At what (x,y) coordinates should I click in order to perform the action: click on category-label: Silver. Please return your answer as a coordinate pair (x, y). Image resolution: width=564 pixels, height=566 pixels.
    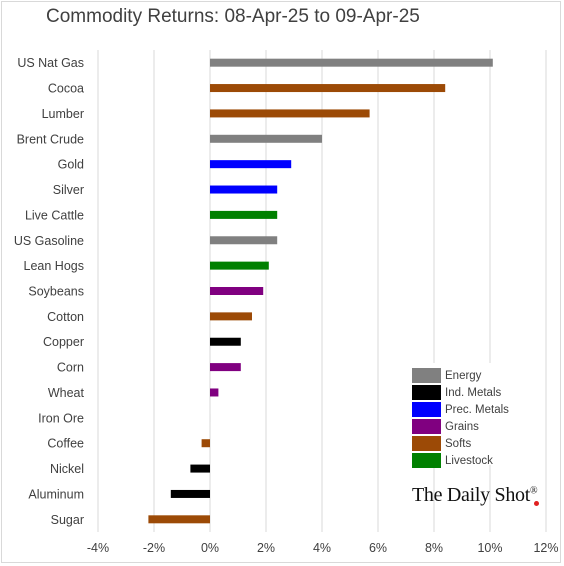
    Looking at the image, I should click on (68, 190).